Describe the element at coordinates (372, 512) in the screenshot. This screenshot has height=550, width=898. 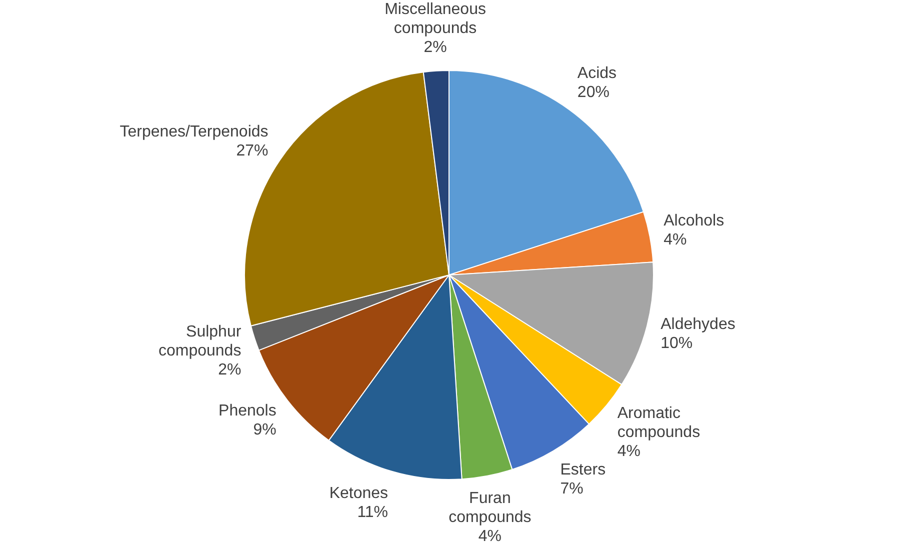
I see `data-label: 11%` at that location.